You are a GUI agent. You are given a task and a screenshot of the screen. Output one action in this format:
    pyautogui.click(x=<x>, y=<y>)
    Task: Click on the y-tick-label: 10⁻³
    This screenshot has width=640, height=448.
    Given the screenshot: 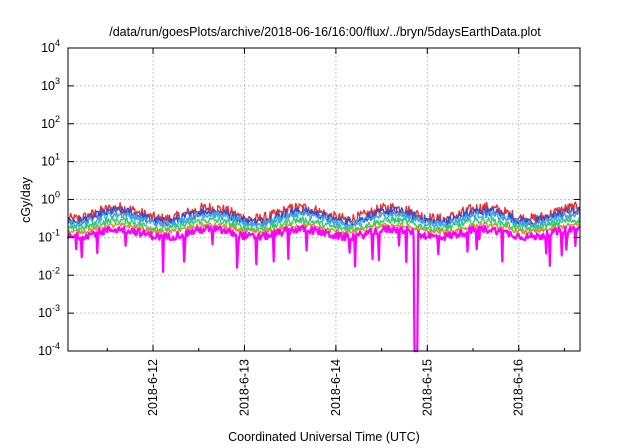 What is the action you would take?
    pyautogui.click(x=49, y=311)
    